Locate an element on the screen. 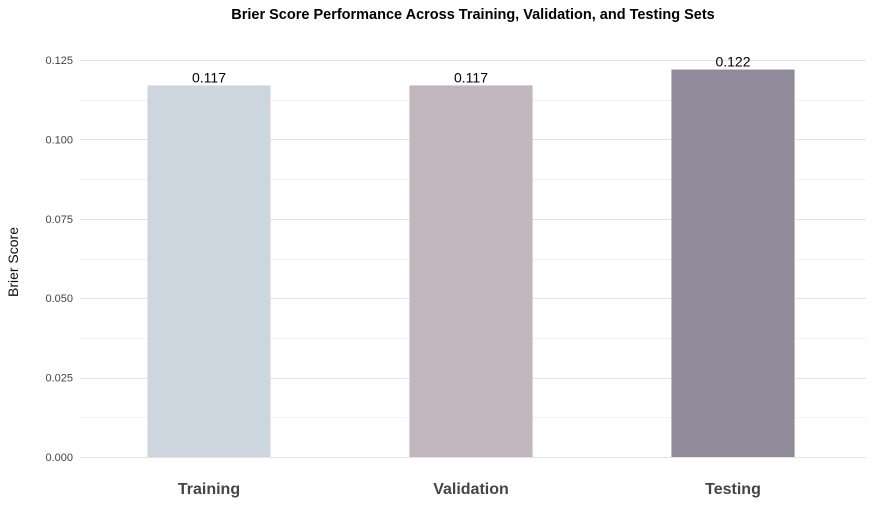  y-tick-label: 0.100 is located at coordinates (59, 140).